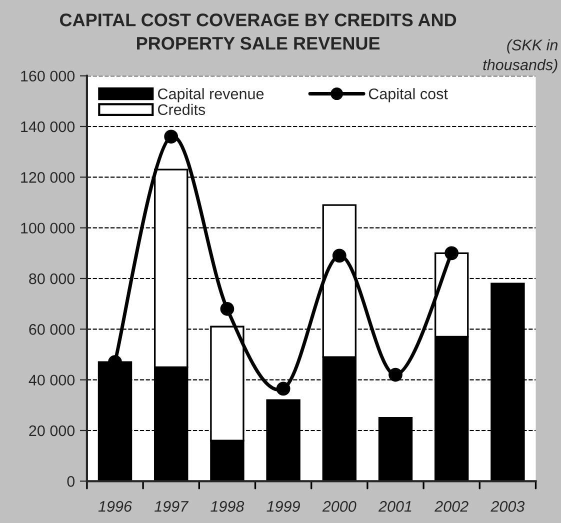 The height and width of the screenshot is (523, 561). What do you see at coordinates (182, 110) in the screenshot?
I see `legend-label: Credits` at bounding box center [182, 110].